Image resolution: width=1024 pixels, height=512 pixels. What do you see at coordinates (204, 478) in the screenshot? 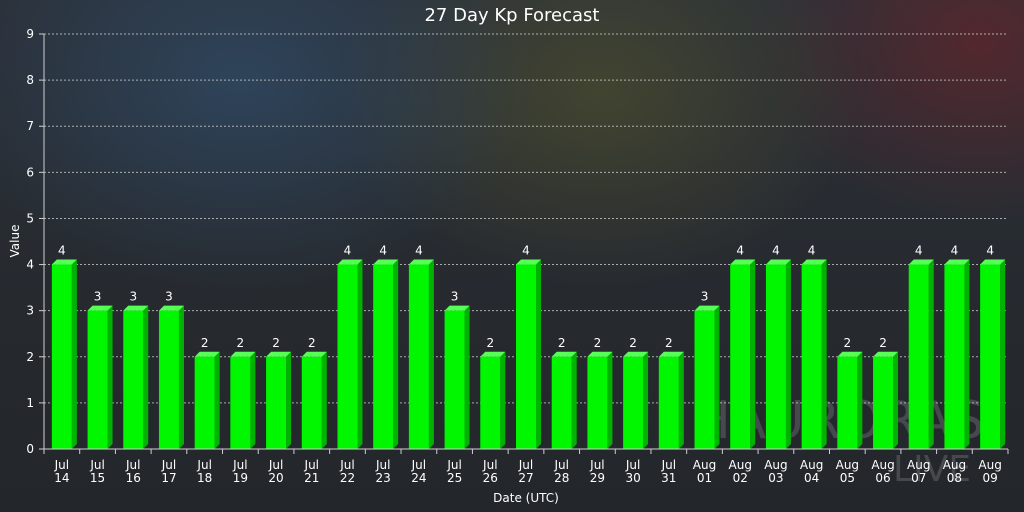
I see `x-tick-label-day: 18` at bounding box center [204, 478].